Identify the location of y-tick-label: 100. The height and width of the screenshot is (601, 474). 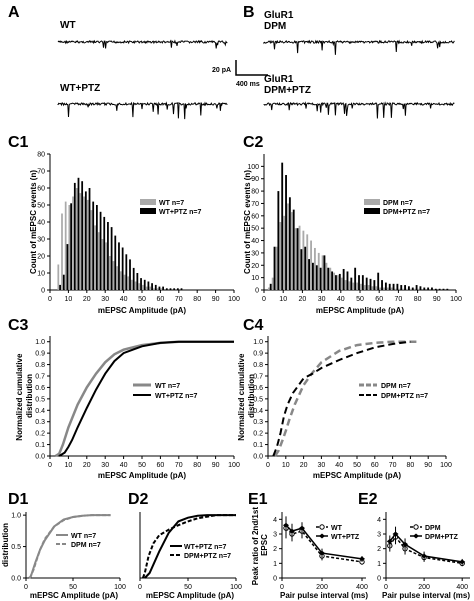
(253, 167).